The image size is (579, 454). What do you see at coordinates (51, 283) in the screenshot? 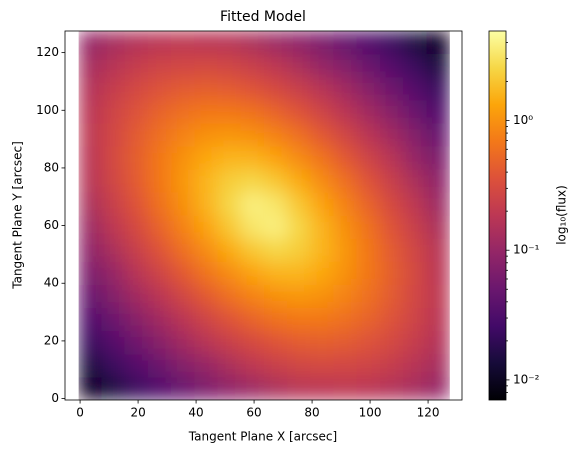
I see `y-tick-label: 40` at bounding box center [51, 283].